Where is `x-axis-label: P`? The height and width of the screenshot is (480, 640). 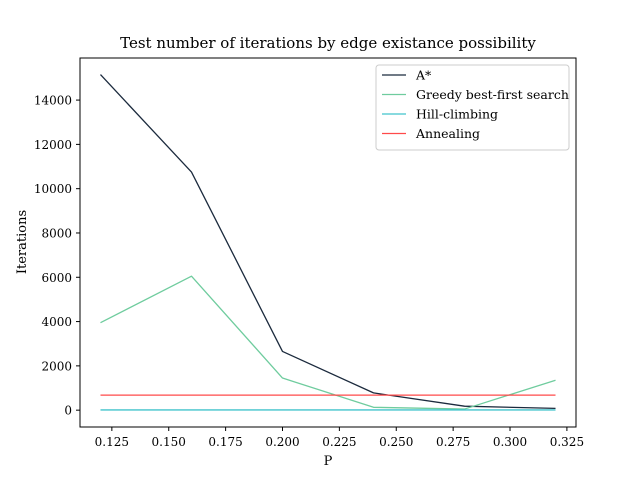 x-axis-label: P is located at coordinates (328, 461).